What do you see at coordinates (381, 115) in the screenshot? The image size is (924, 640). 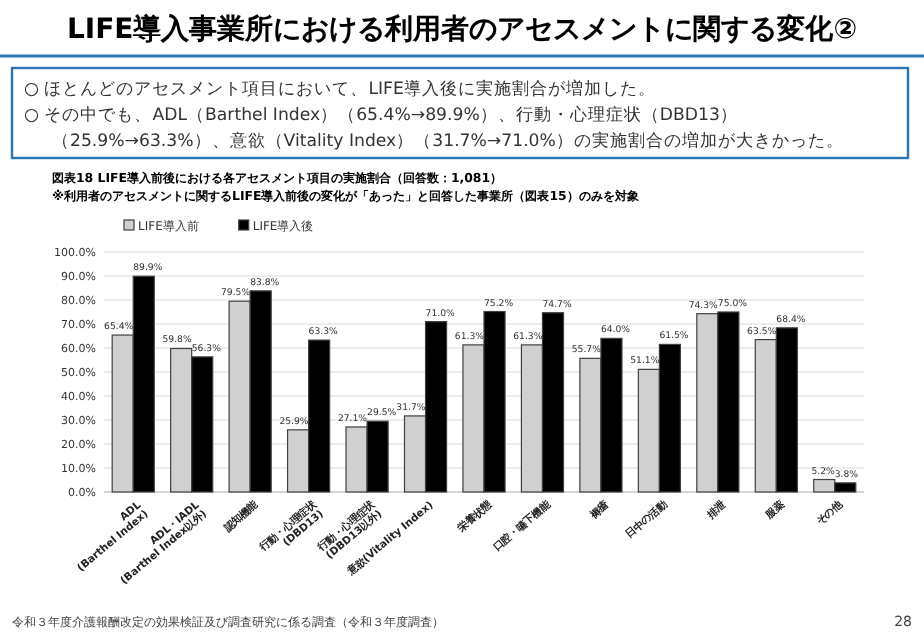 I see `text: ○ その中でも、ADL（Barthel Index）（65.4%→89.9%）、行動・心理症状（DBD13）` at bounding box center [381, 115].